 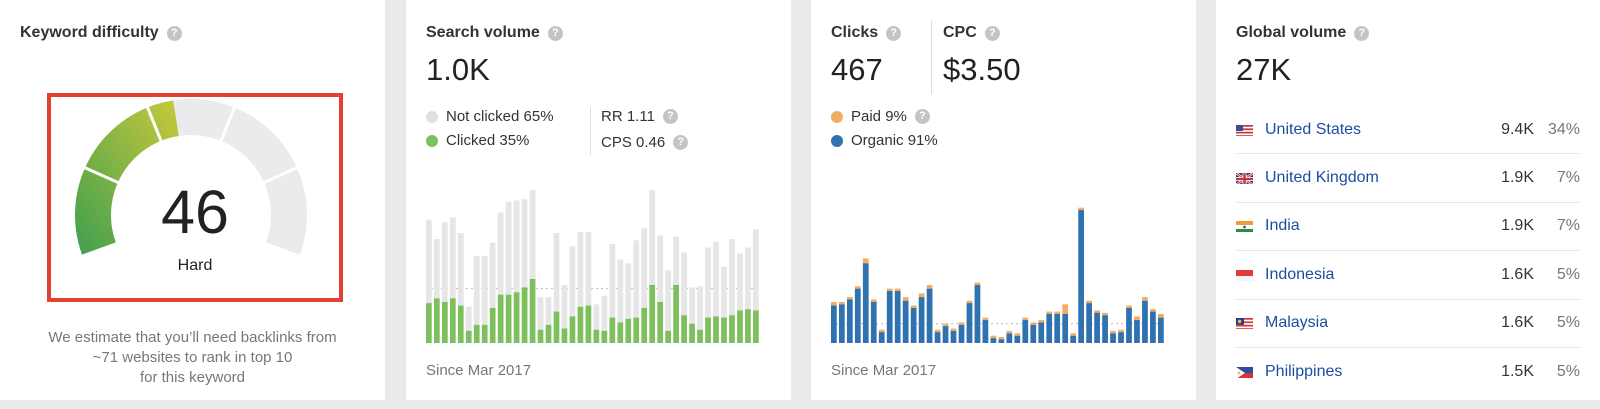 What do you see at coordinates (1244, 372) in the screenshot?
I see `philippines-flag-icon` at bounding box center [1244, 372].